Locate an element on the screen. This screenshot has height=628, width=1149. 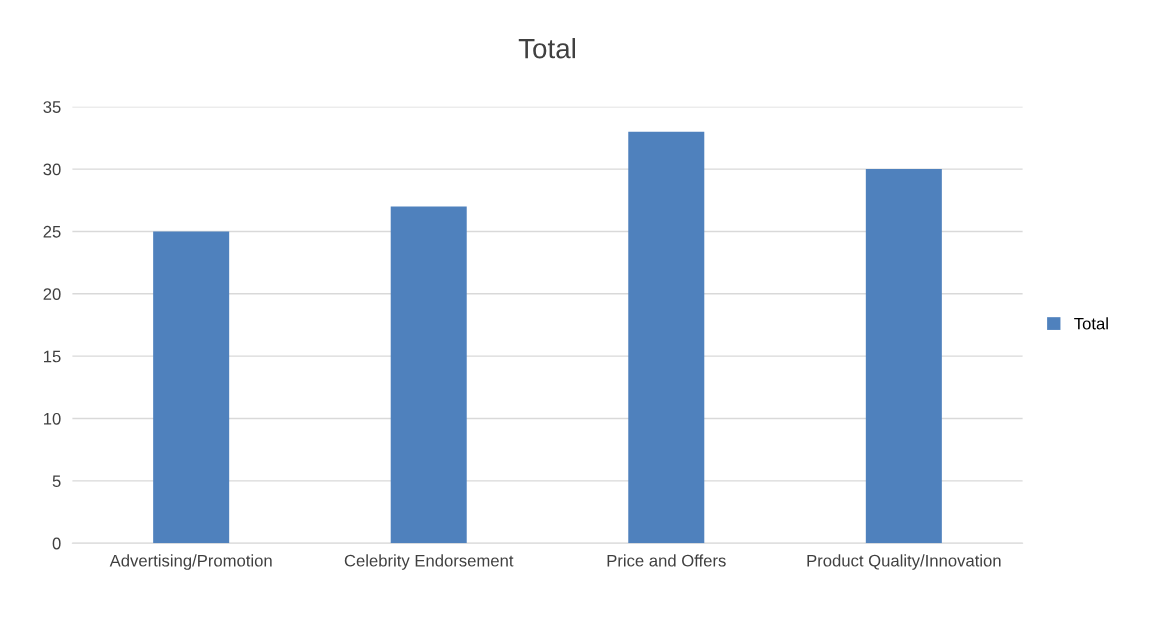
legend-label: Total is located at coordinates (1091, 323).